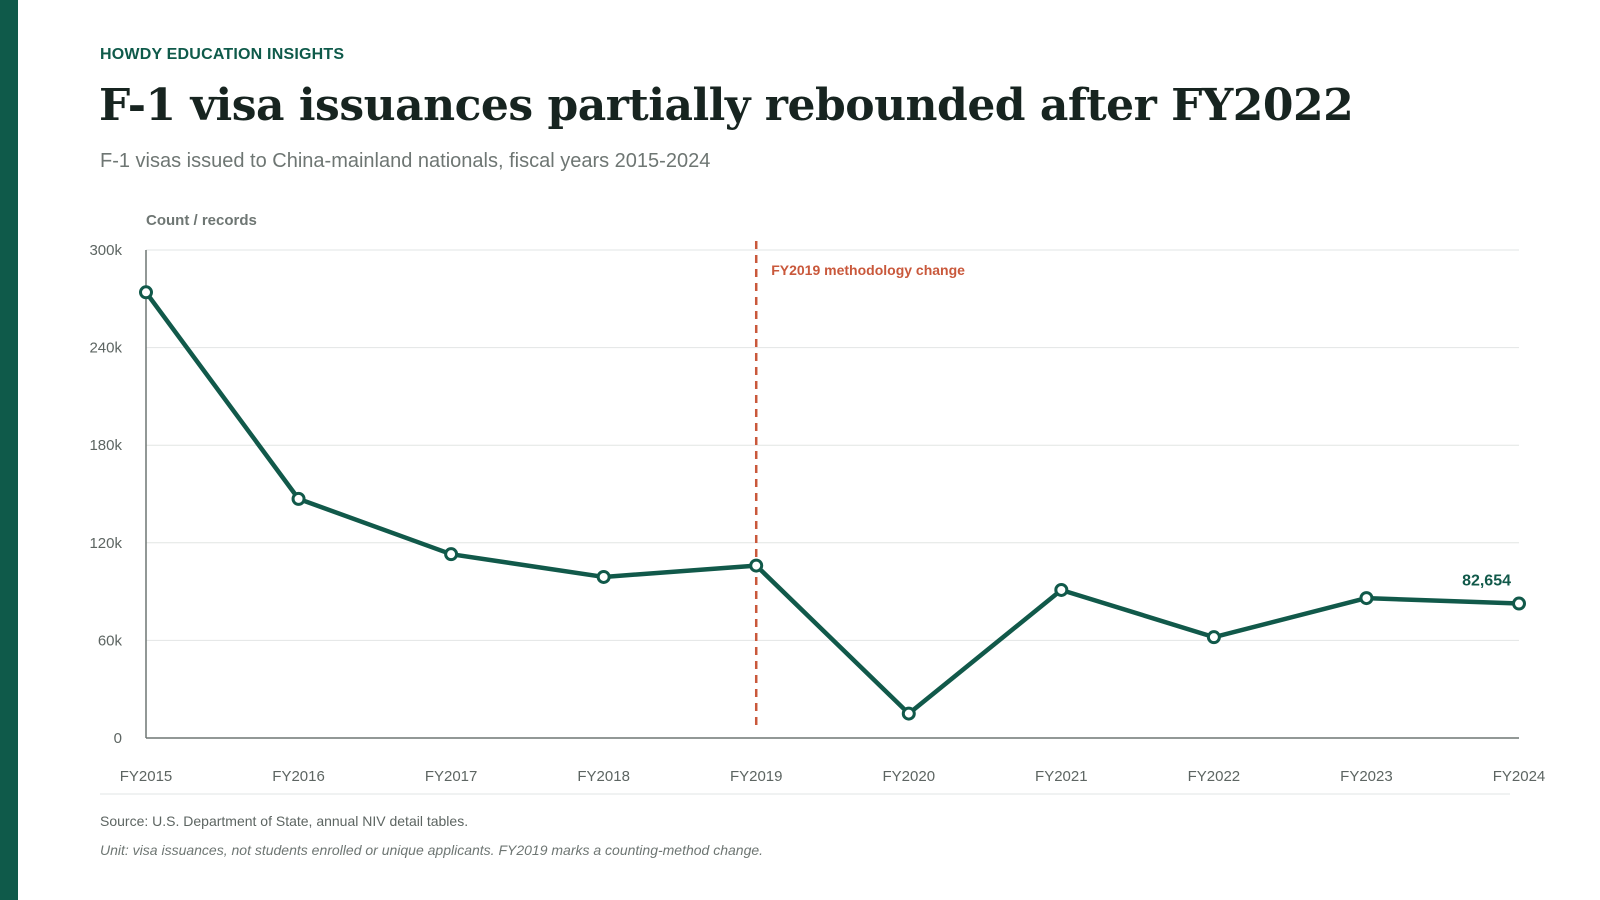  What do you see at coordinates (603, 776) in the screenshot?
I see `x-tick-label: FY2018` at bounding box center [603, 776].